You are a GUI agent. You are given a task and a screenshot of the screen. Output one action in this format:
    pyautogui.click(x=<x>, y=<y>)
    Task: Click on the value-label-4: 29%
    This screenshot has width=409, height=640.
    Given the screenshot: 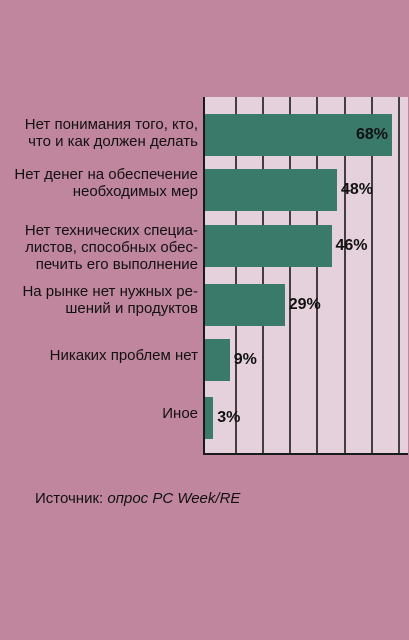 What is the action you would take?
    pyautogui.click(x=304, y=304)
    